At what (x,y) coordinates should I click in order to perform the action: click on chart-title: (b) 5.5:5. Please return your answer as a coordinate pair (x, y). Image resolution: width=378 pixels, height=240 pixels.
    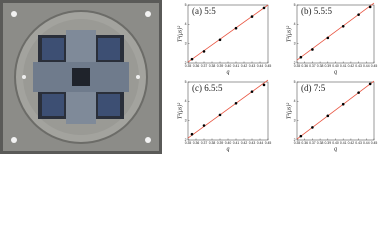
    Looking at the image, I should click on (316, 11).